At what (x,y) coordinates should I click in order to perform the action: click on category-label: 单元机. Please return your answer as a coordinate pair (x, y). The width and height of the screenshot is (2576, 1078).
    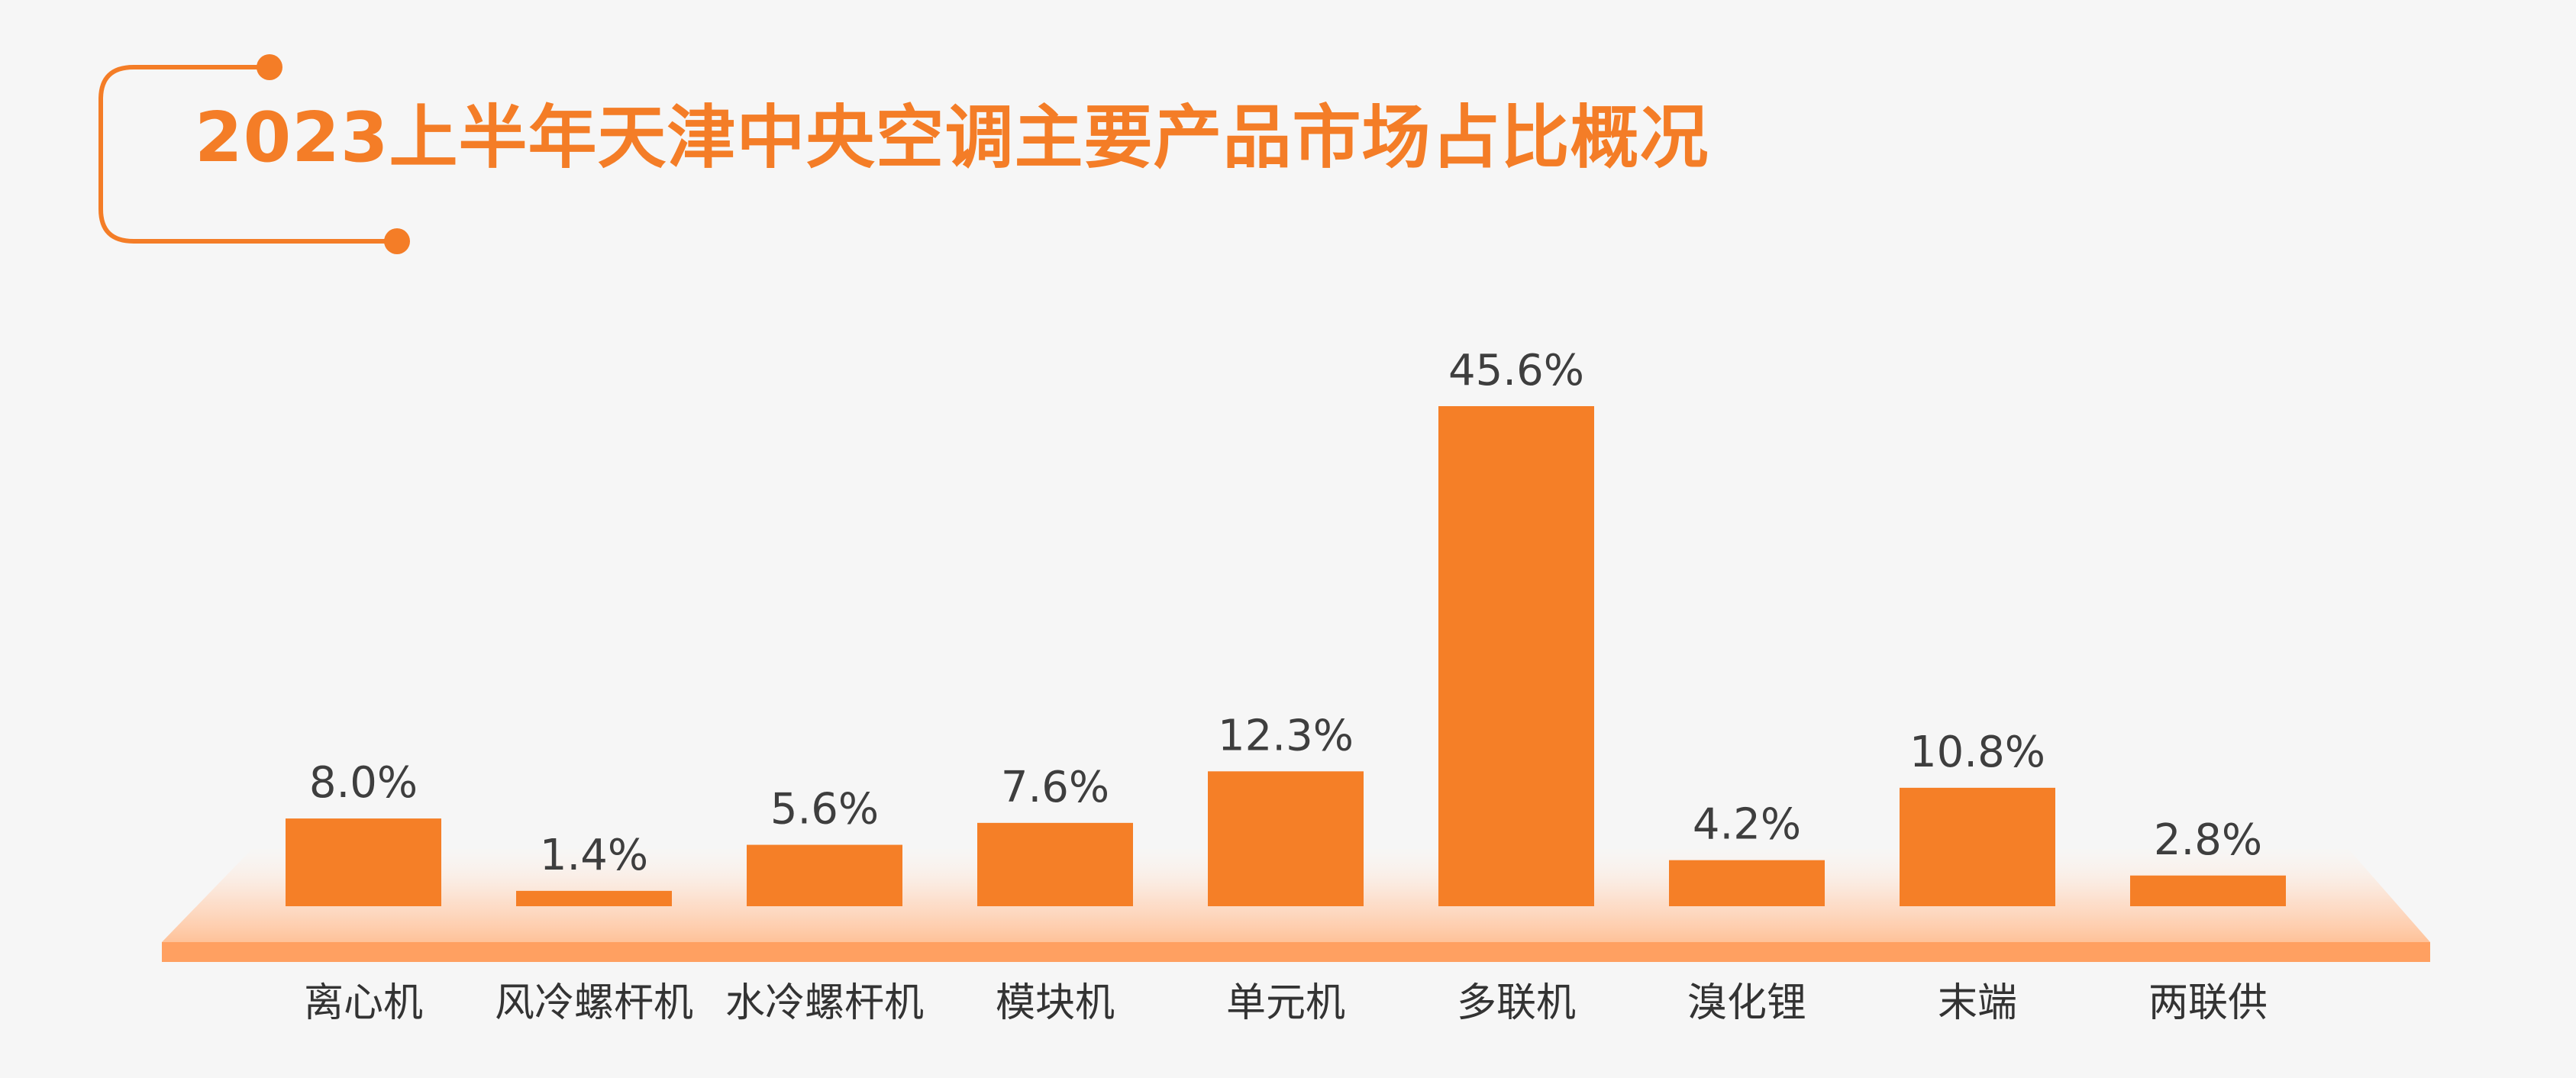
    Looking at the image, I should click on (1285, 1003).